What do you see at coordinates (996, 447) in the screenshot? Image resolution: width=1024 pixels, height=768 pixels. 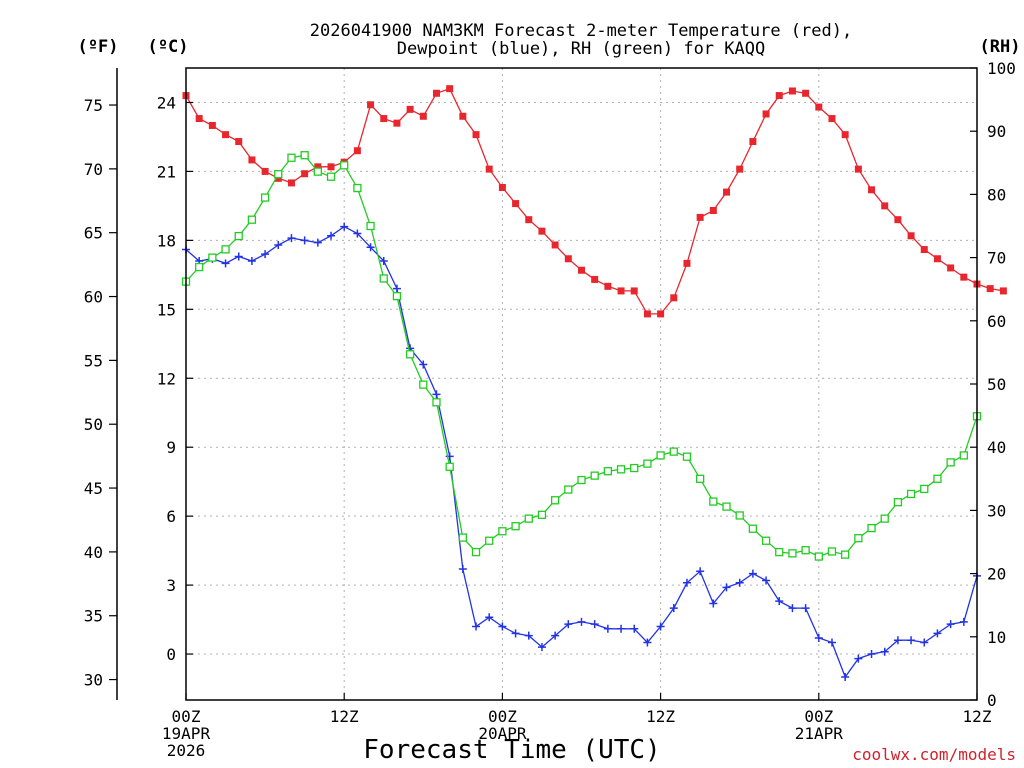 I see `rh-tick-label: 40` at bounding box center [996, 447].